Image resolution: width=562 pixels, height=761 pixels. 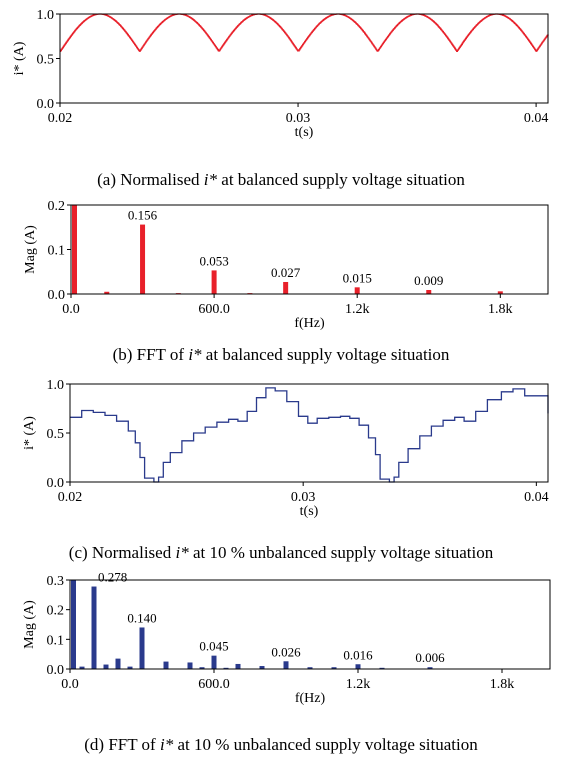 What do you see at coordinates (202, 668) in the screenshot?
I see `chart-d-bar-550hz` at bounding box center [202, 668].